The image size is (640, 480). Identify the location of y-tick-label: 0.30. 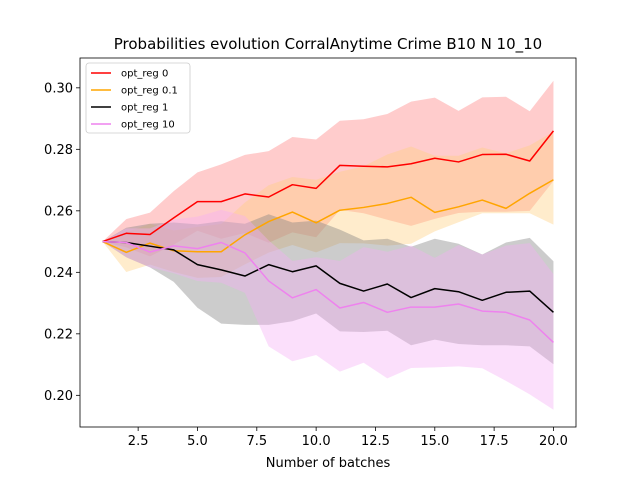
(58, 88).